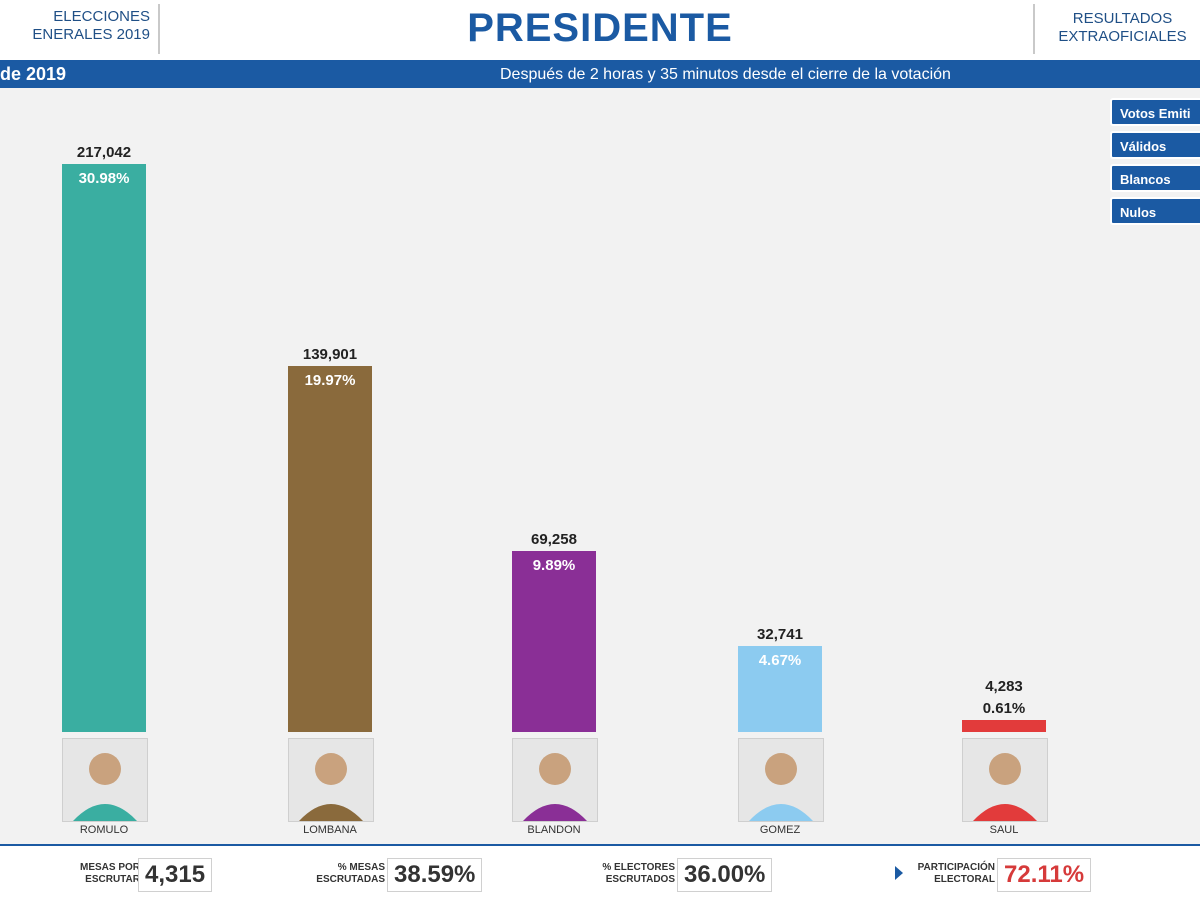 This screenshot has width=1200, height=902. I want to click on results-label-line1: RESULTADOS, so click(1122, 18).